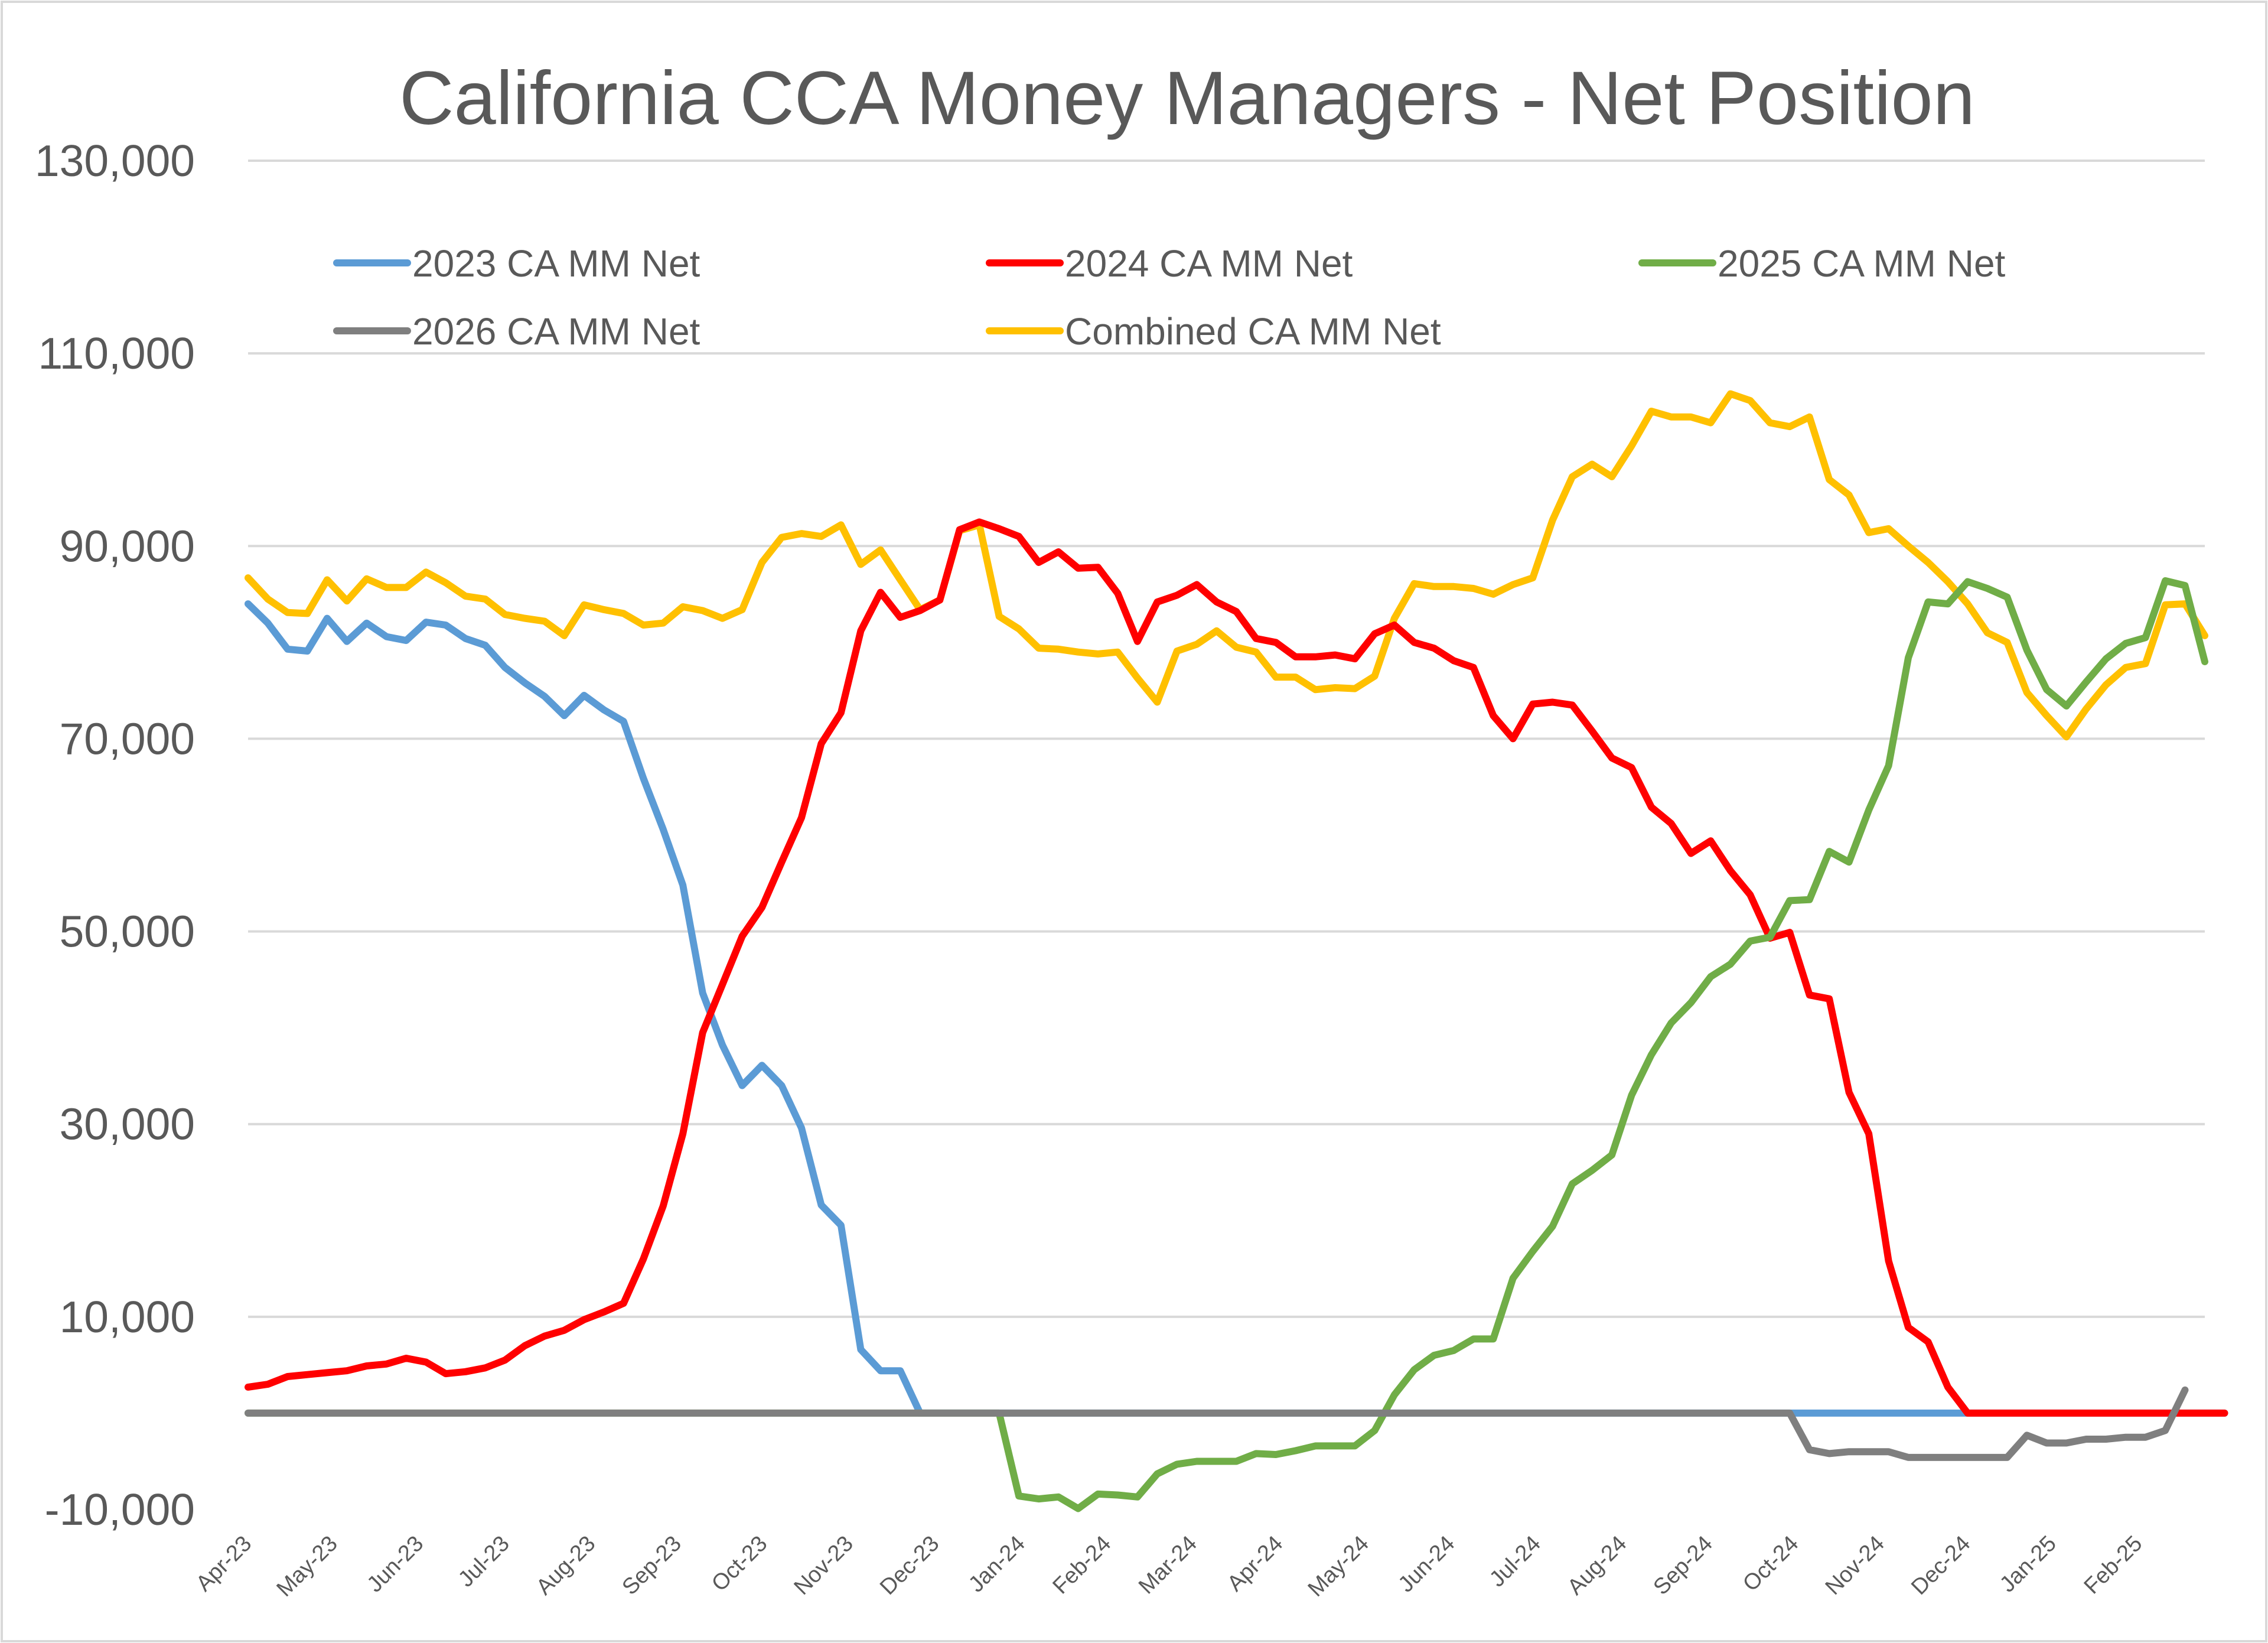 This screenshot has height=1643, width=2268. I want to click on y-tick-label-4: 70,000, so click(127, 738).